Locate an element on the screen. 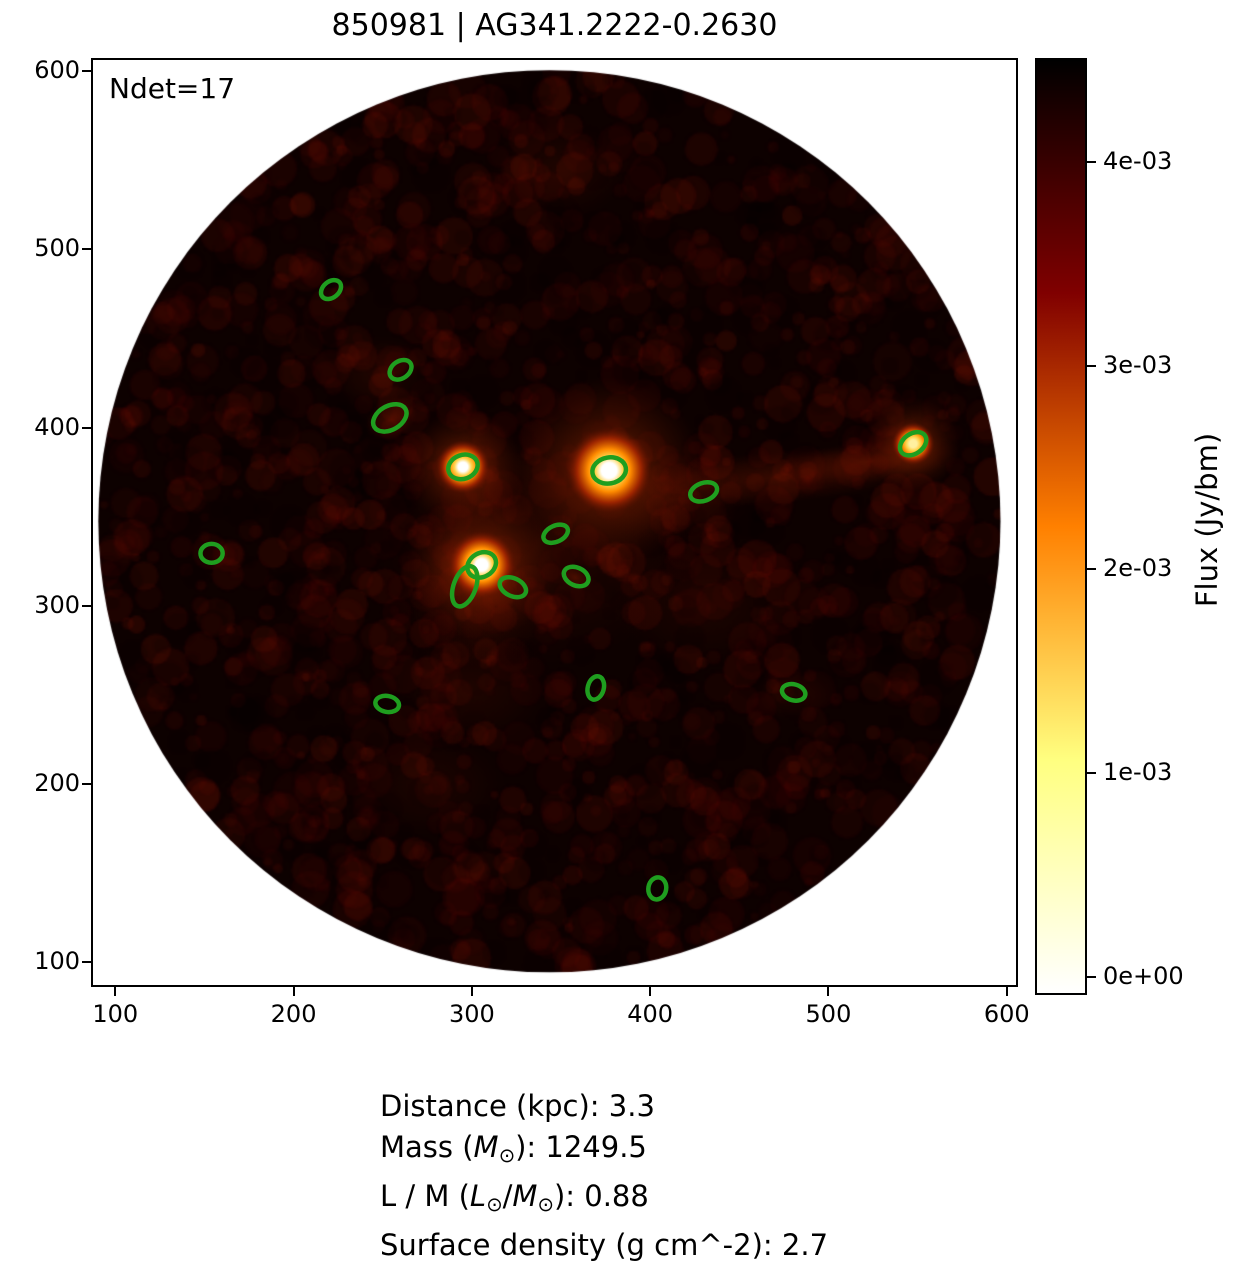 The image size is (1257, 1267). y-tick-label: 600 is located at coordinates (57, 70).